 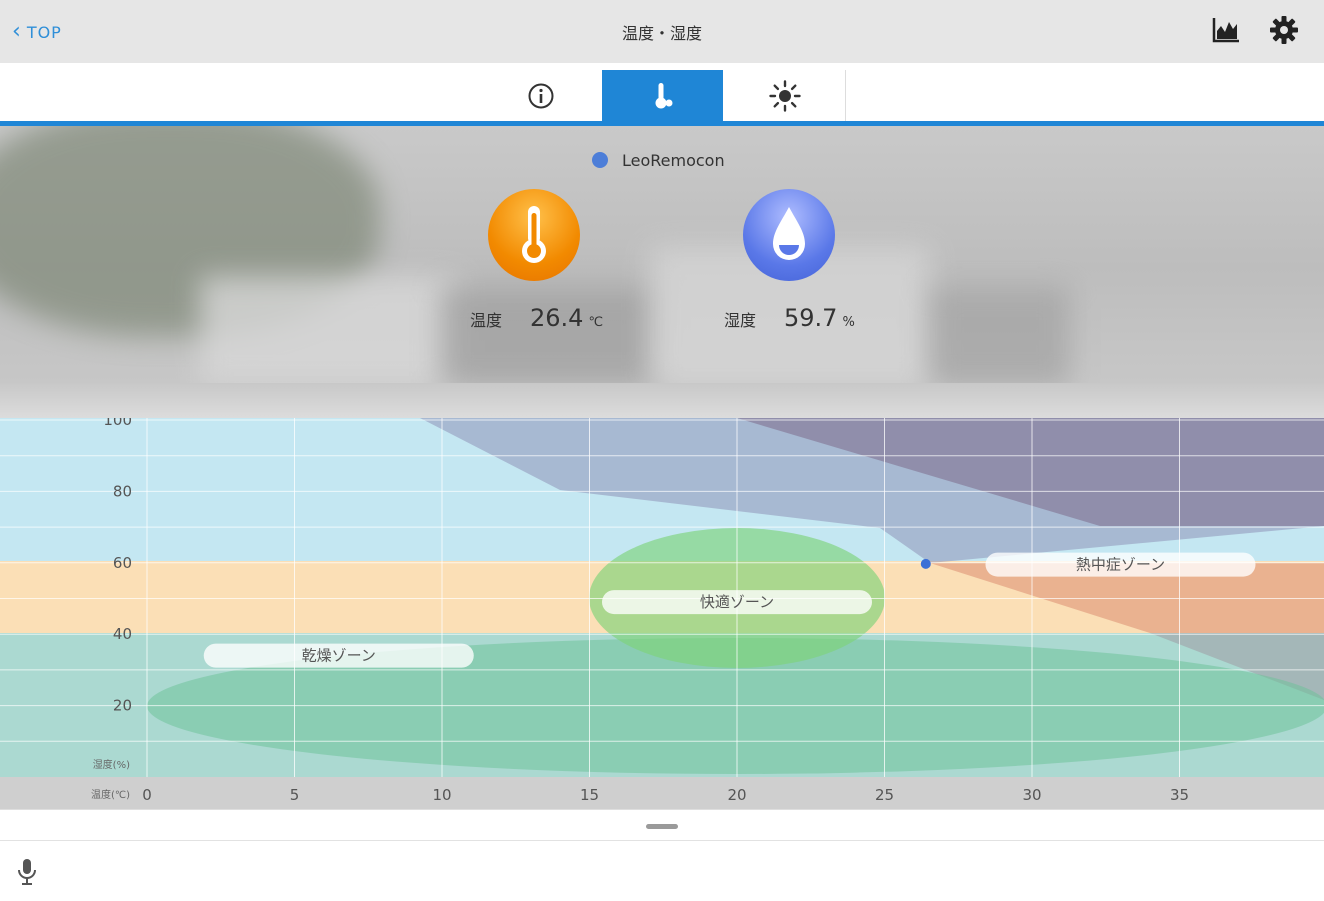 I want to click on temperature-label: 温度, so click(x=486, y=320).